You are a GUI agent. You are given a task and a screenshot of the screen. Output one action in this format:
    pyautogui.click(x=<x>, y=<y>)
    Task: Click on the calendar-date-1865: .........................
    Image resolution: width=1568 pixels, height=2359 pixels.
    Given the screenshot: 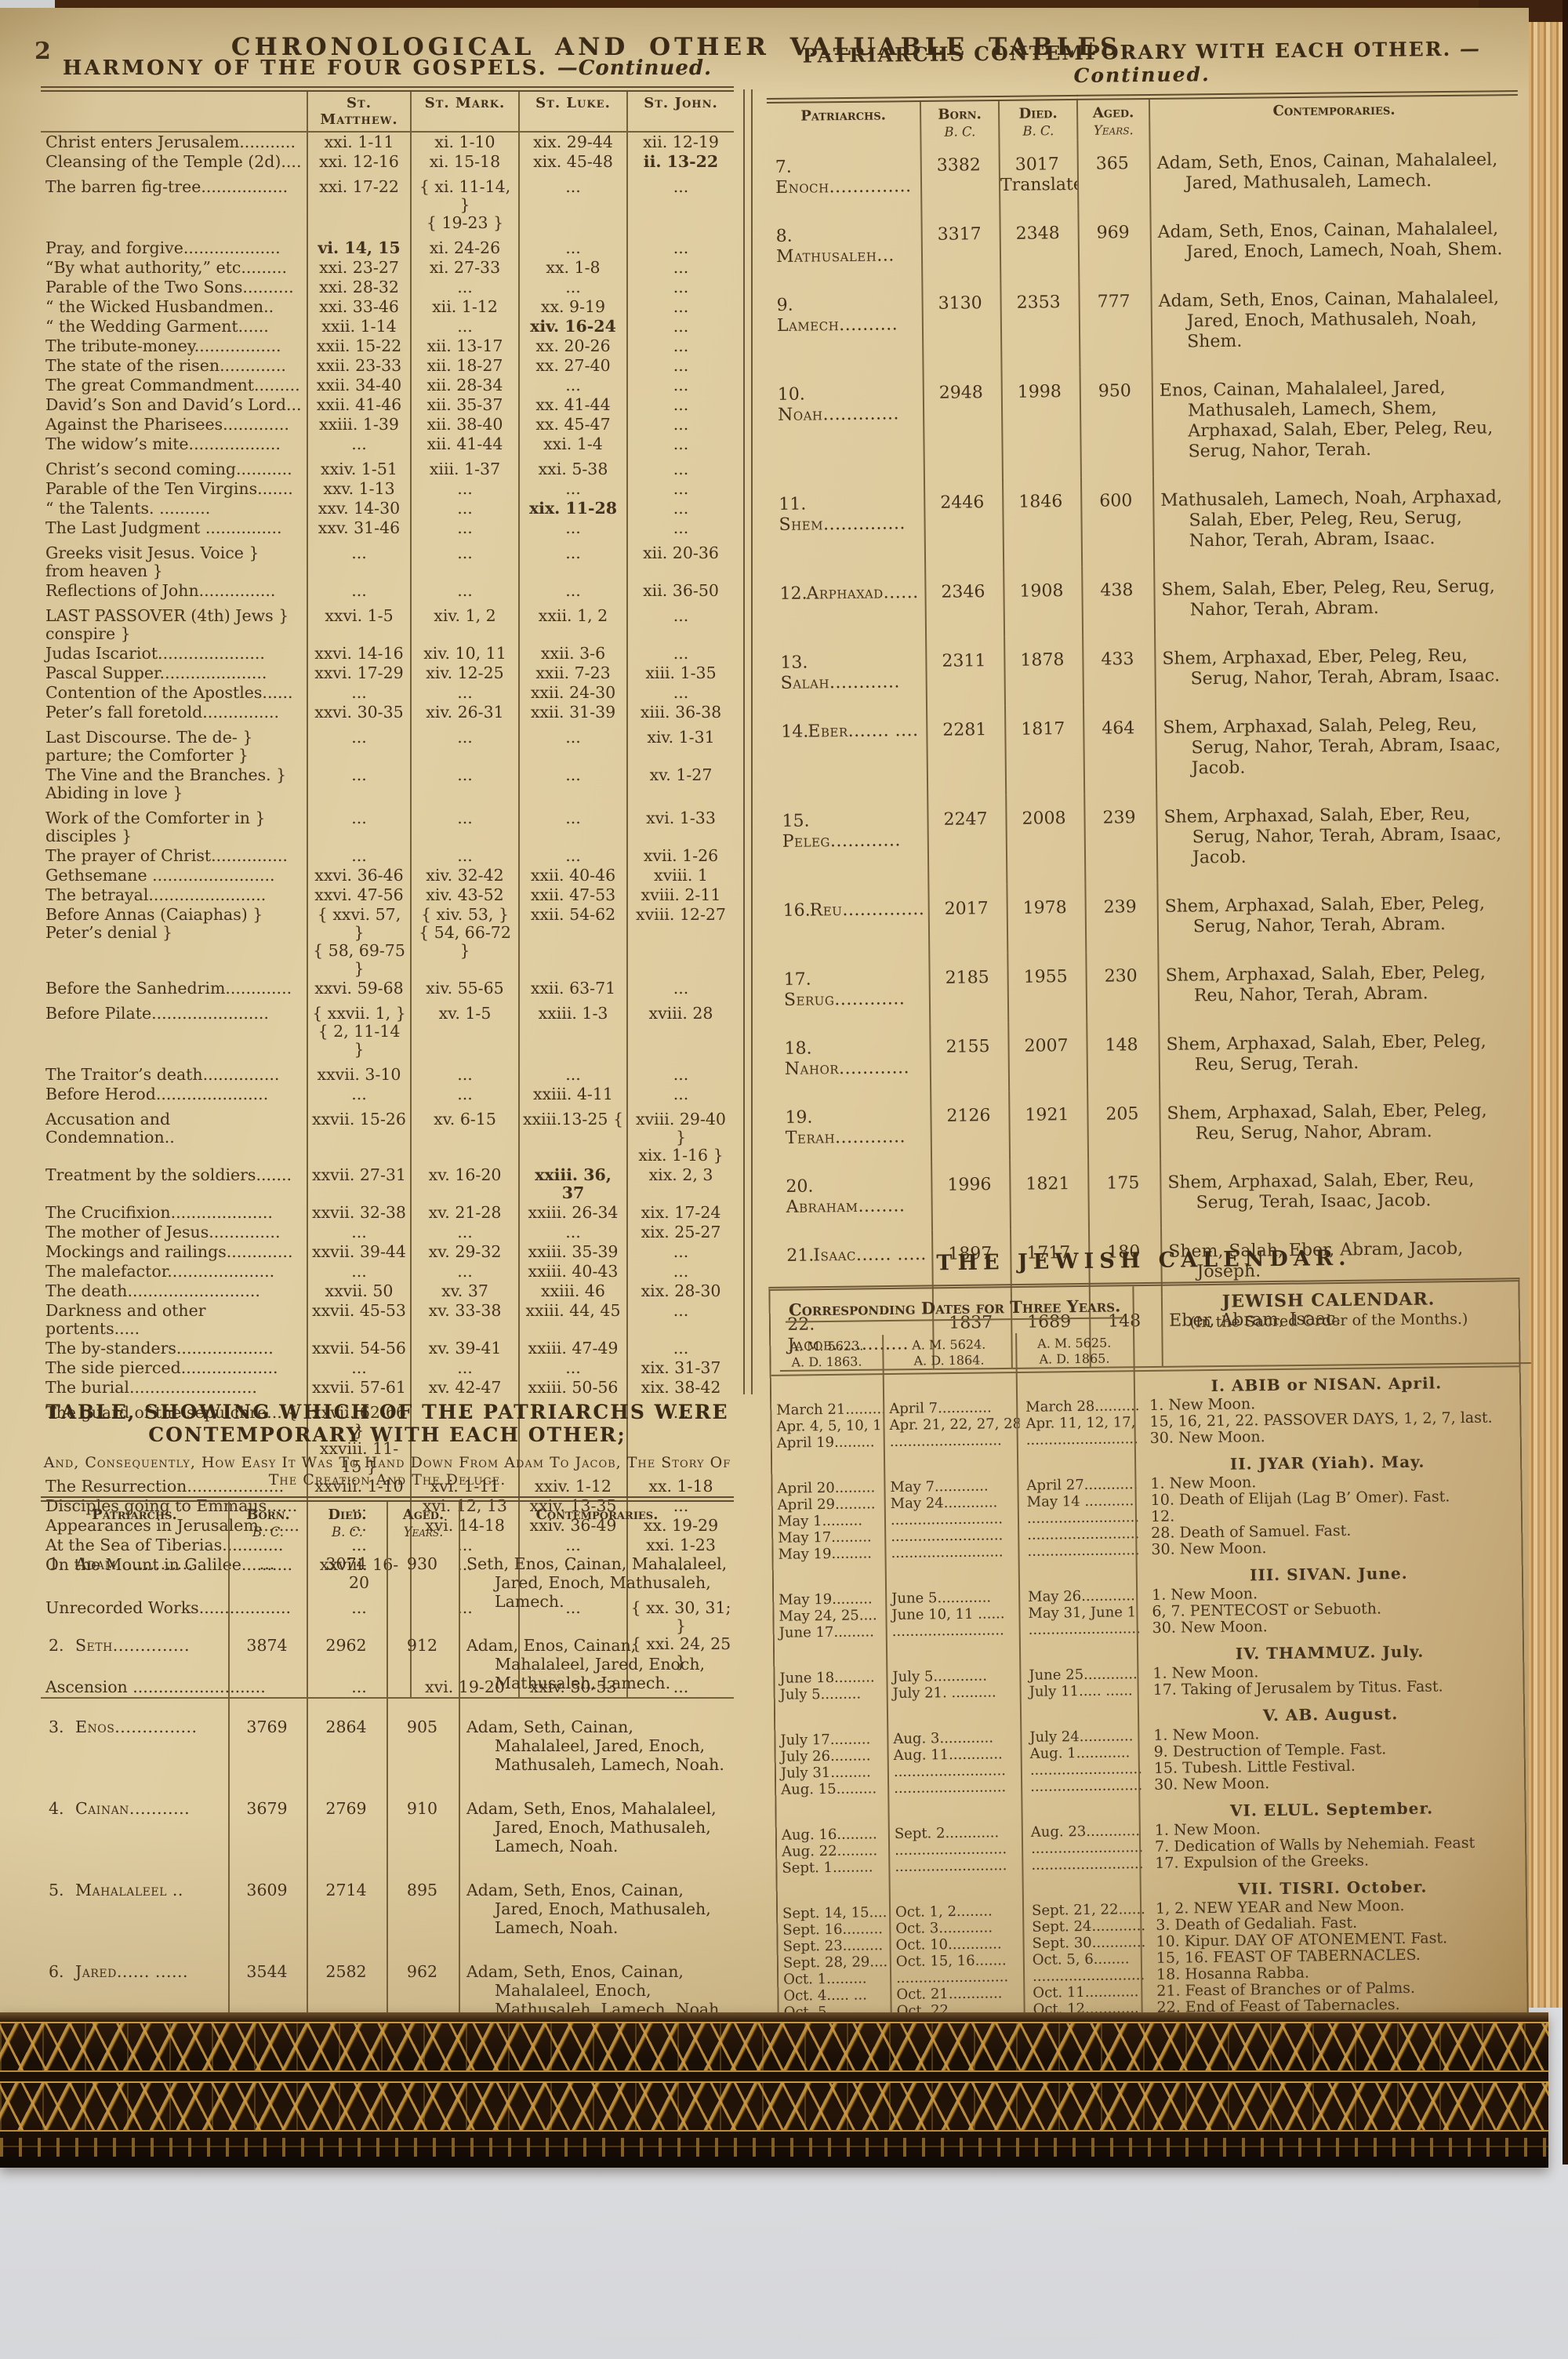 What is the action you would take?
    pyautogui.click(x=1088, y=1976)
    